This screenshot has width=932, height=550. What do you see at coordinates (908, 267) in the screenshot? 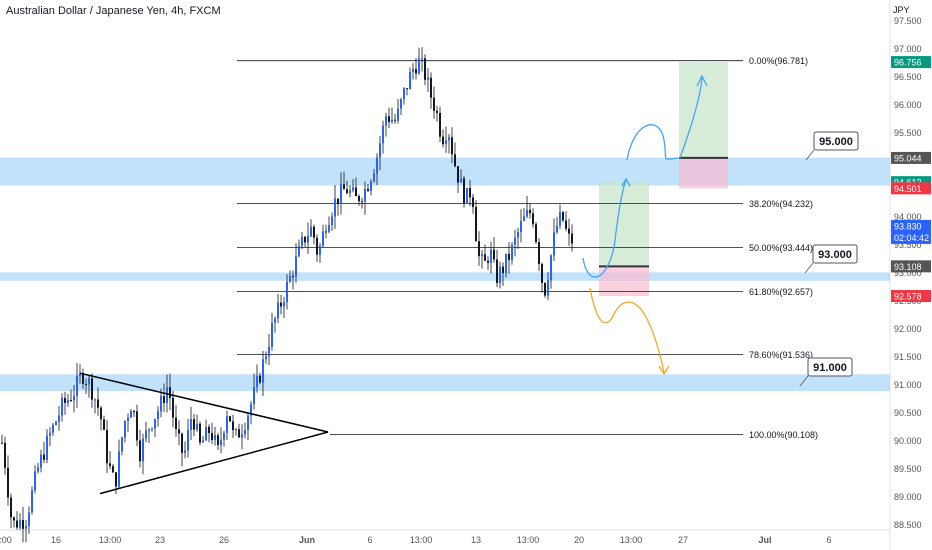
I see `price-tag-label: 93.108` at bounding box center [908, 267].